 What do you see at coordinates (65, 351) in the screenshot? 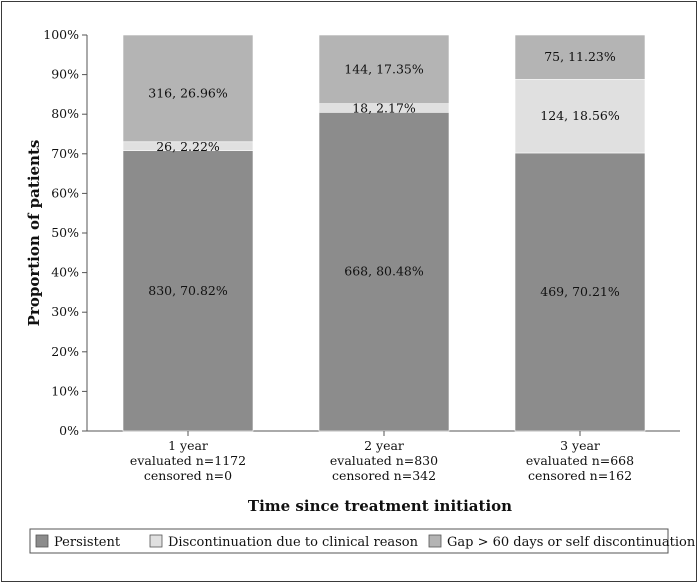
I see `y-tick-label: 20%` at bounding box center [65, 351].